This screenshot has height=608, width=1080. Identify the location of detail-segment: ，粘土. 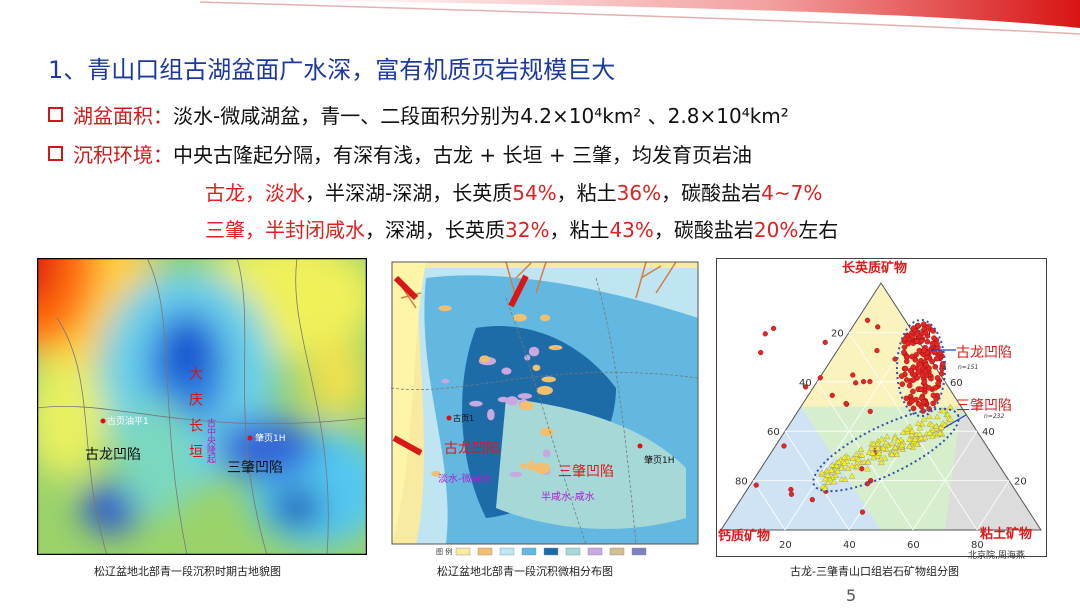
(586, 193).